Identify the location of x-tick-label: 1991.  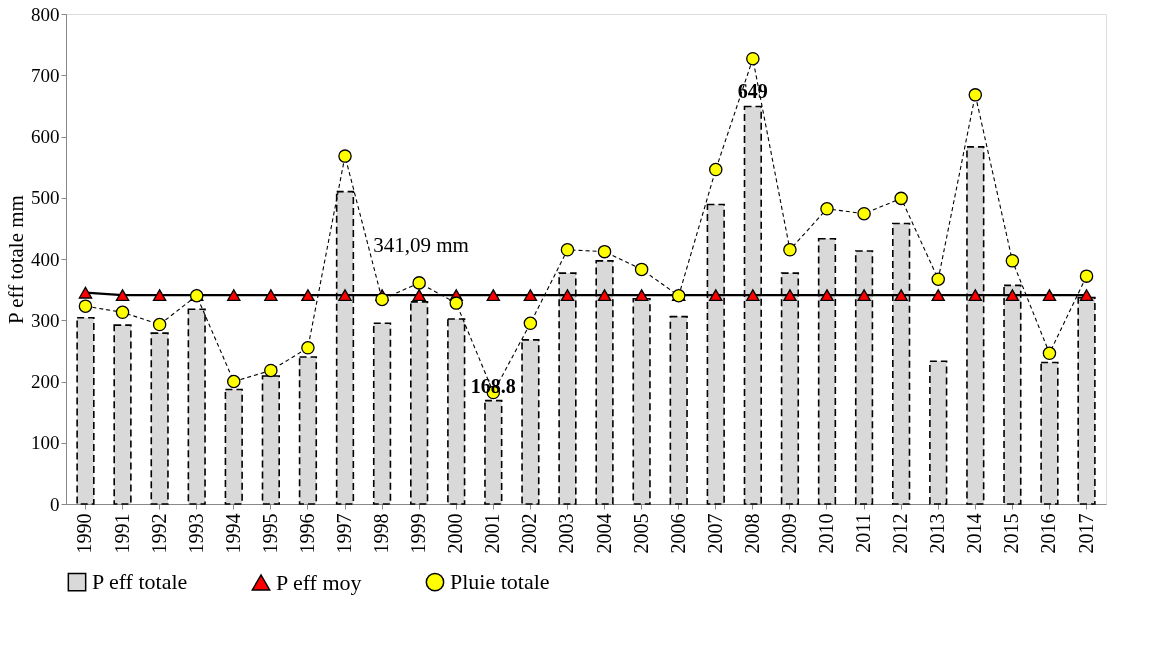
(121, 533).